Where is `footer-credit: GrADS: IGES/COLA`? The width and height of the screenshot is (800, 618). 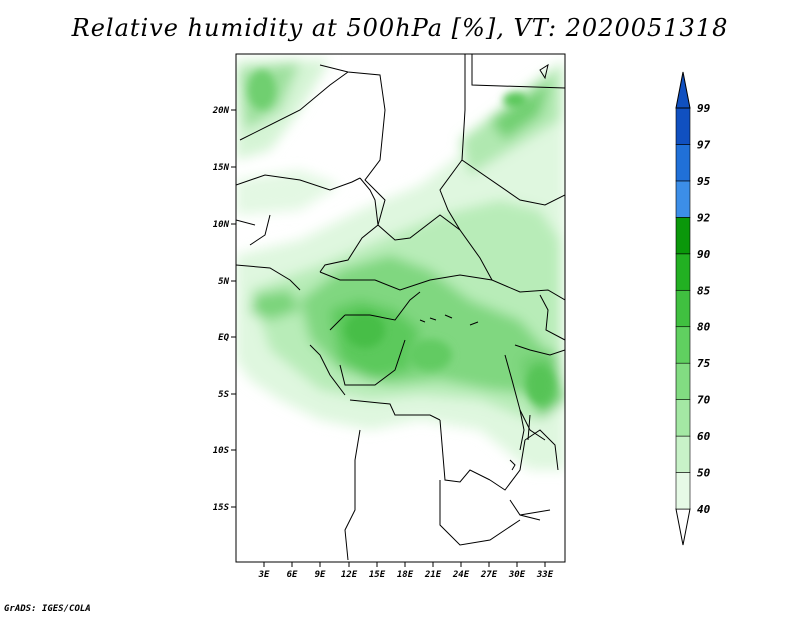
footer-credit: GrADS: IGES/COLA is located at coordinates (47, 609).